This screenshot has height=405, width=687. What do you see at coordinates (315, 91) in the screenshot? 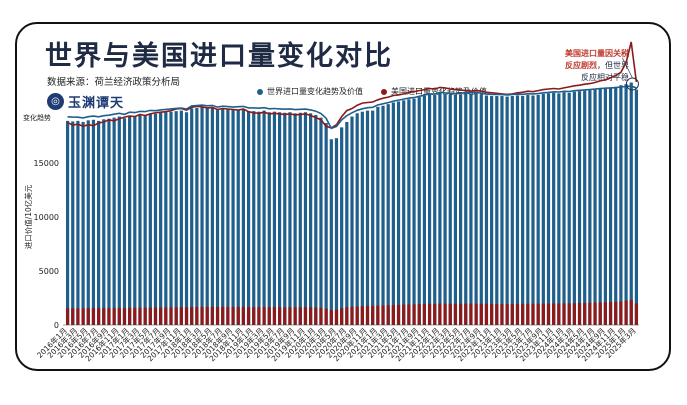
I see `legend-world-label: 世界进口量变化趋势及价值` at bounding box center [315, 91].